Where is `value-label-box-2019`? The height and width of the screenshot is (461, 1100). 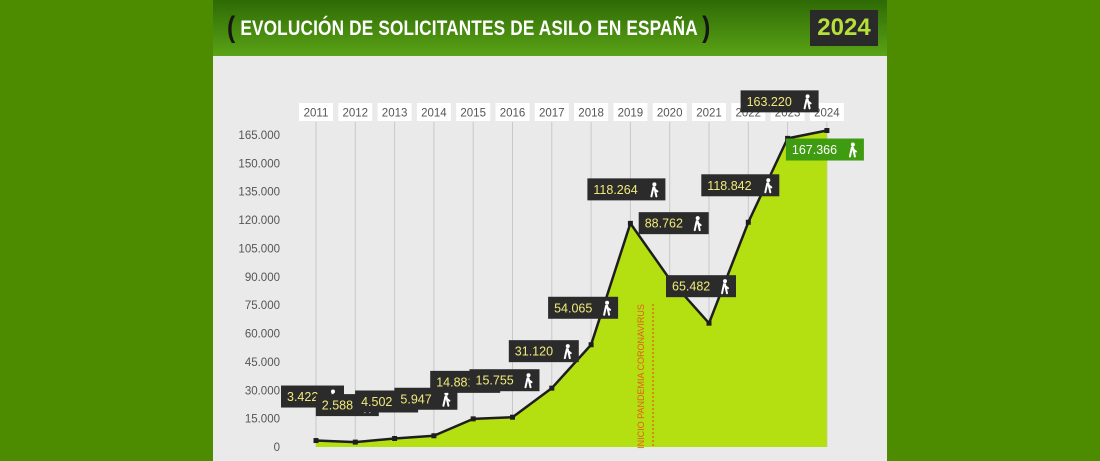 value-label-box-2019 is located at coordinates (626, 189).